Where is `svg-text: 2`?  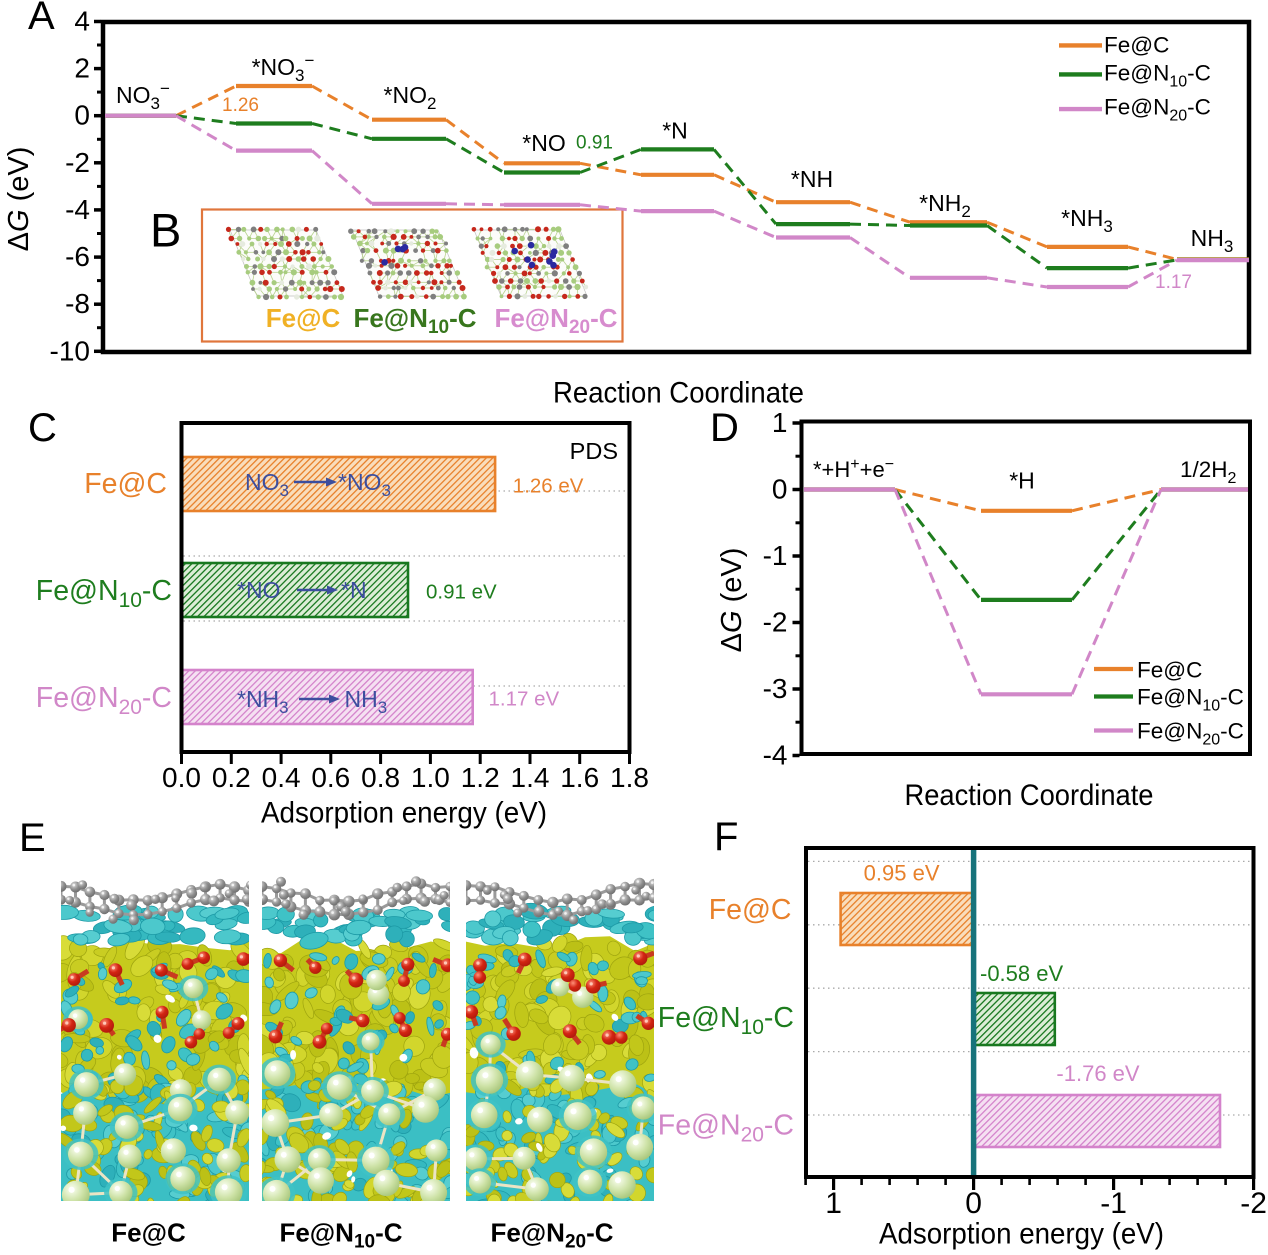
svg-text: 2 is located at coordinates (82, 68).